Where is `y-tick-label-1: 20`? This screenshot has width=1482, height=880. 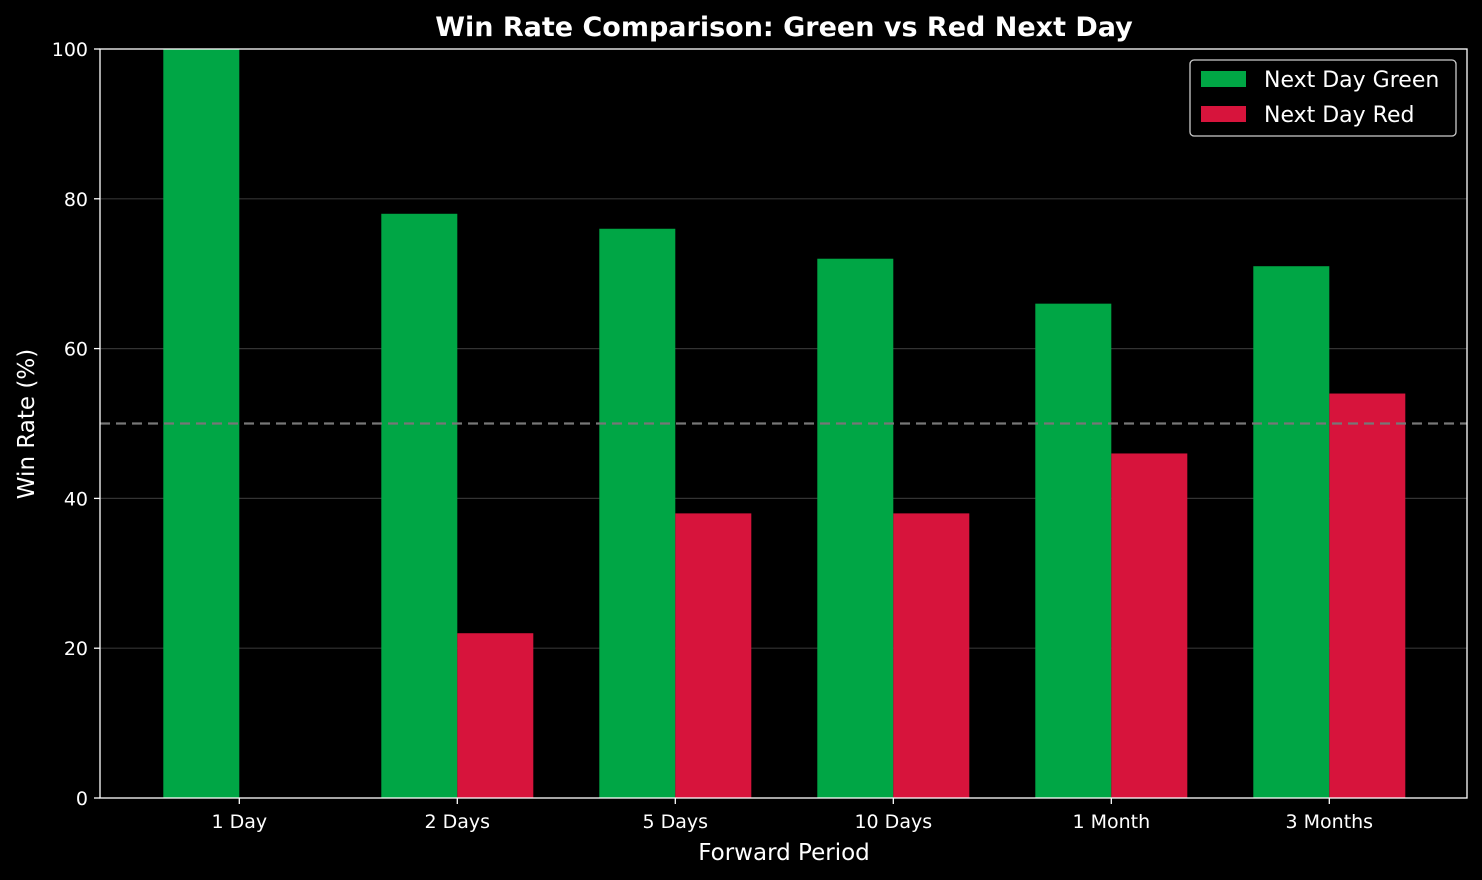 y-tick-label-1: 20 is located at coordinates (76, 649).